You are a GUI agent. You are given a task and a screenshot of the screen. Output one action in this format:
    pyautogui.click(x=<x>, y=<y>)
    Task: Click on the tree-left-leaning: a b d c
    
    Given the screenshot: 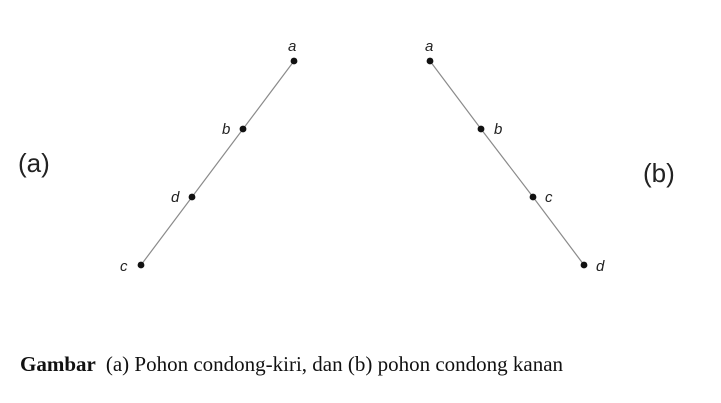 What is the action you would take?
    pyautogui.click(x=209, y=156)
    